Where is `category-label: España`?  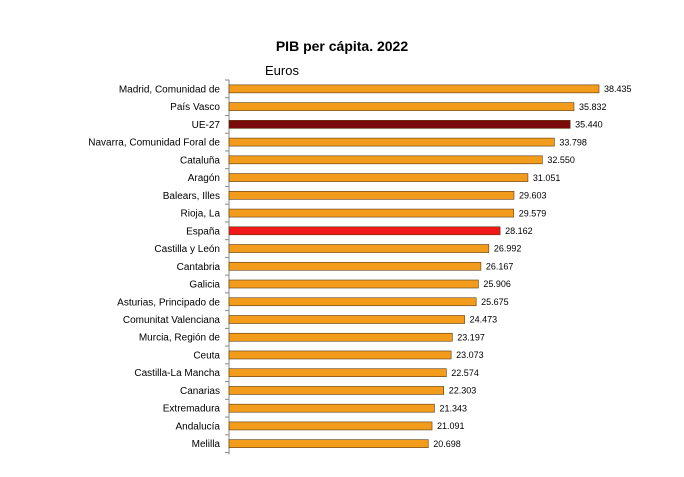 category-label: España is located at coordinates (203, 231).